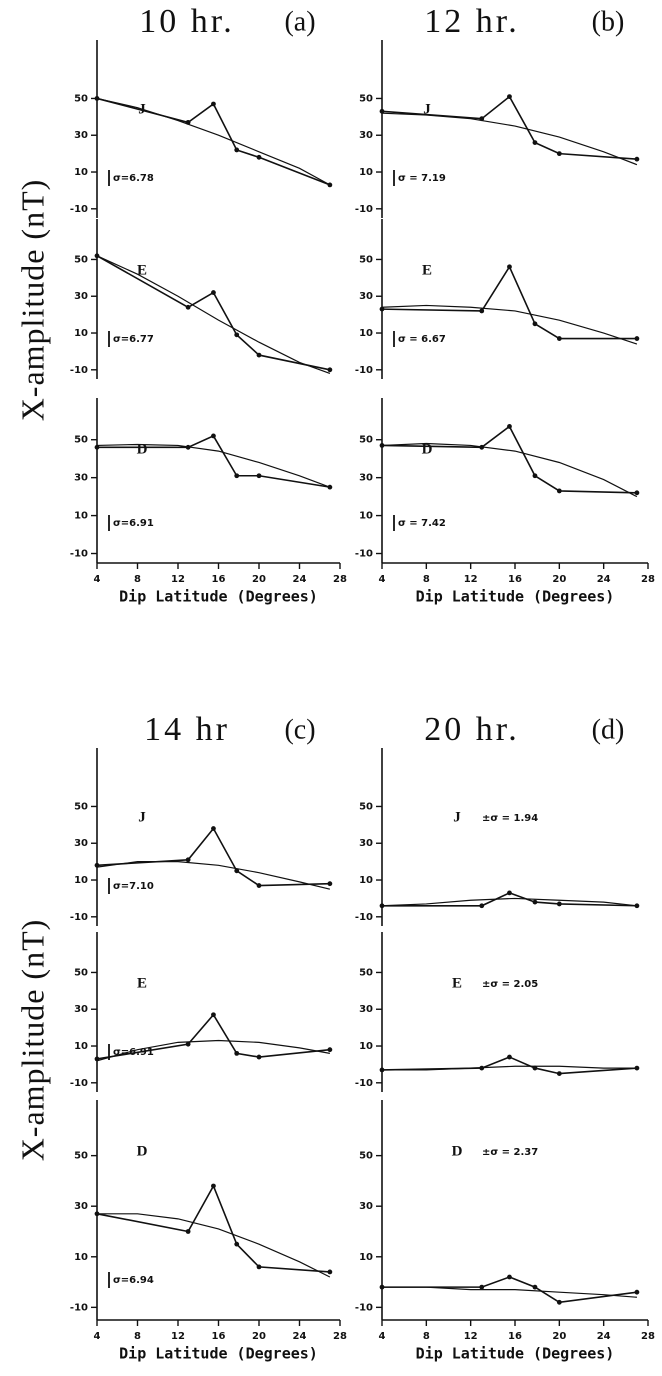 Image resolution: width=662 pixels, height=1376 pixels. I want to click on y-axis-label: X-amplitude (nT), so click(32, 1040).